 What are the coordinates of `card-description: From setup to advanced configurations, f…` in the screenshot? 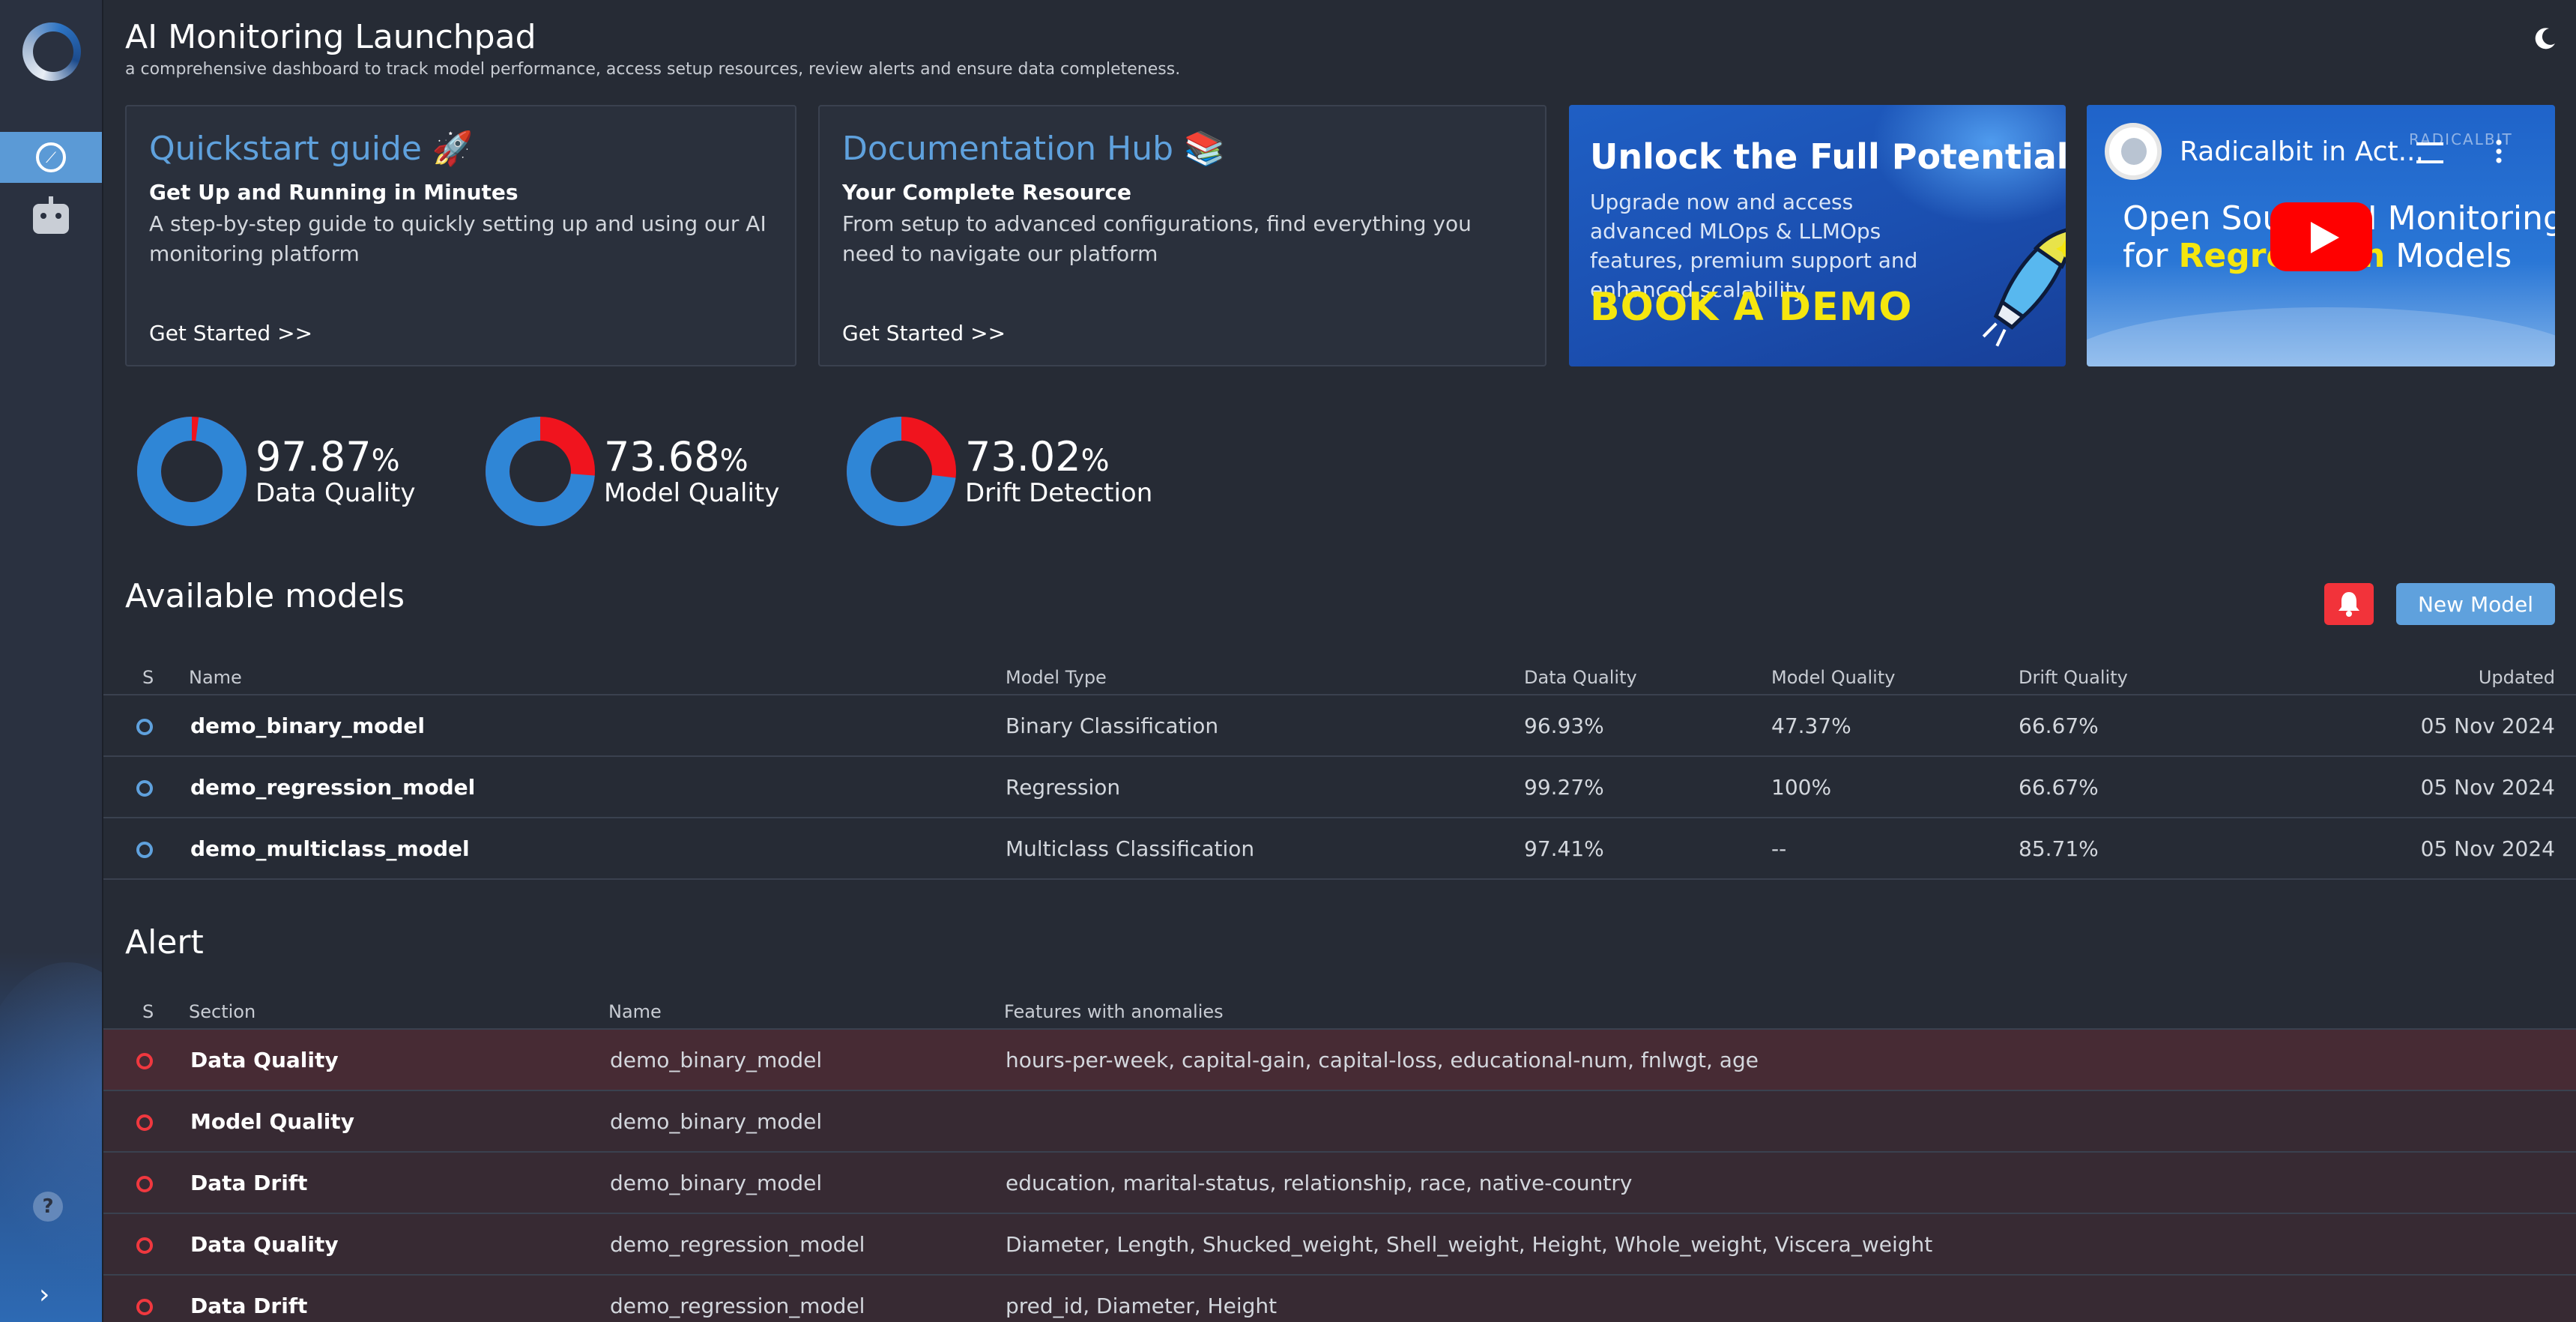 It's located at (1157, 238).